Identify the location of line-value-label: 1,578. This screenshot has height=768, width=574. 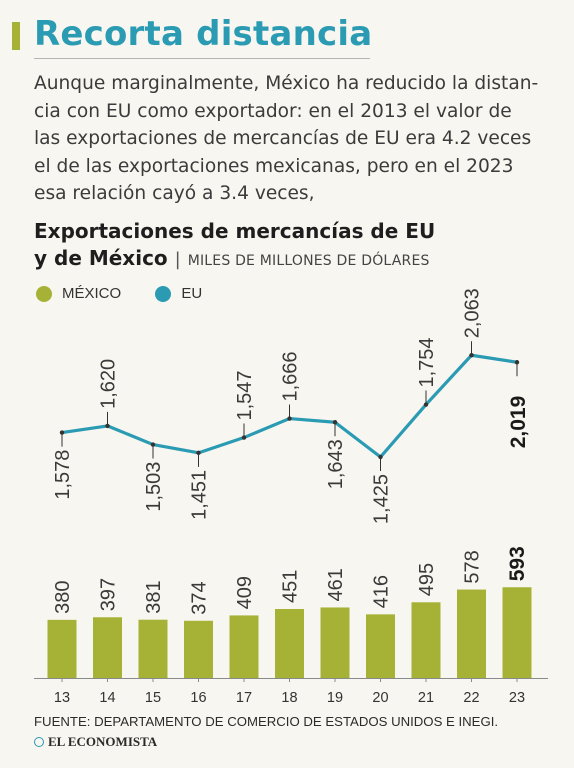
(63, 475).